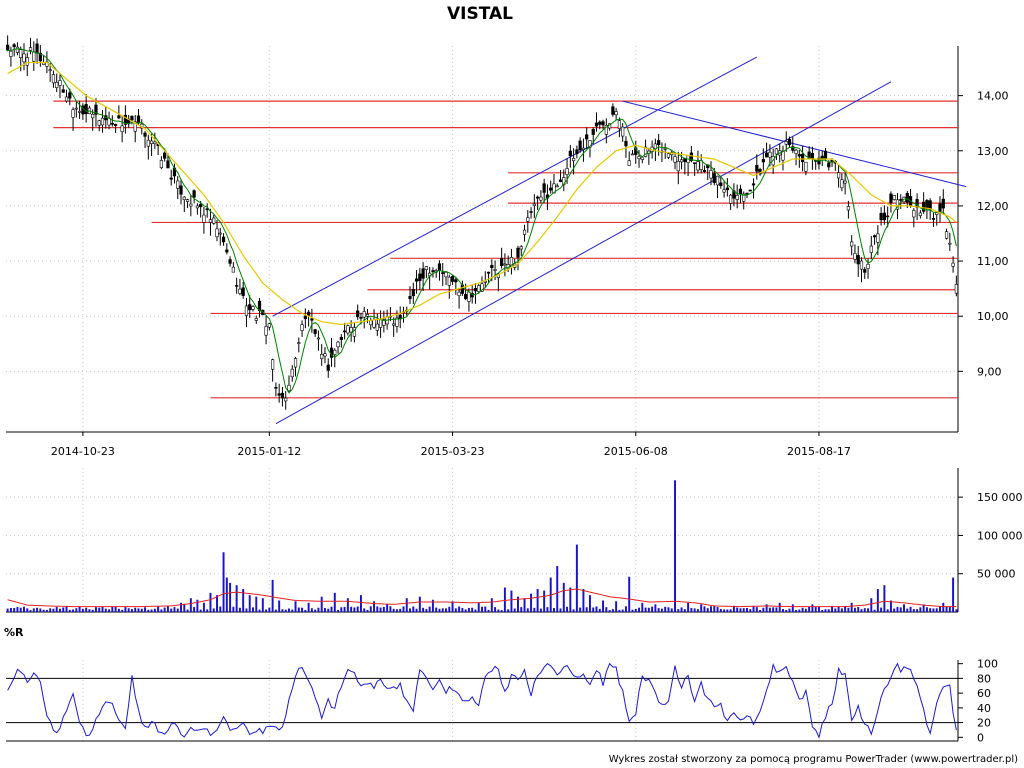 Image resolution: width=1024 pixels, height=768 pixels. Describe the element at coordinates (989, 371) in the screenshot. I see `y-tick-label: 9,00` at that location.